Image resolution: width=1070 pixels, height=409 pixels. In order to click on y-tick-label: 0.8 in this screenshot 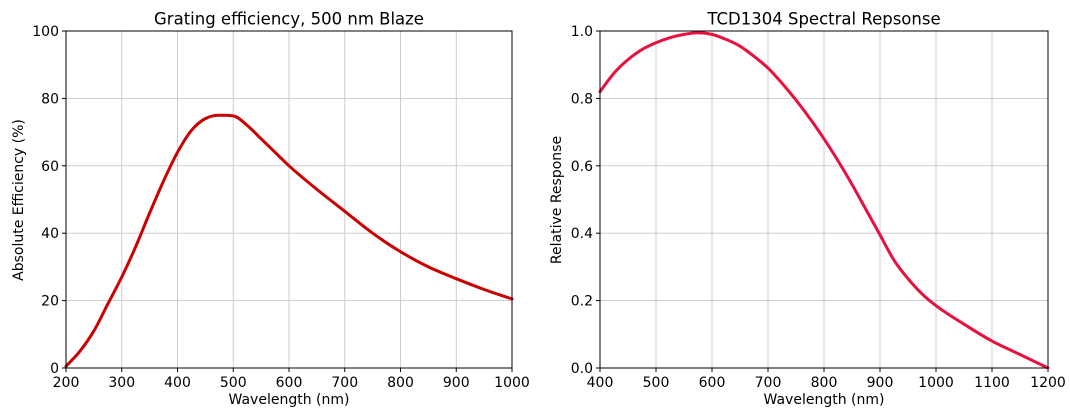, I will do `click(582, 99)`.